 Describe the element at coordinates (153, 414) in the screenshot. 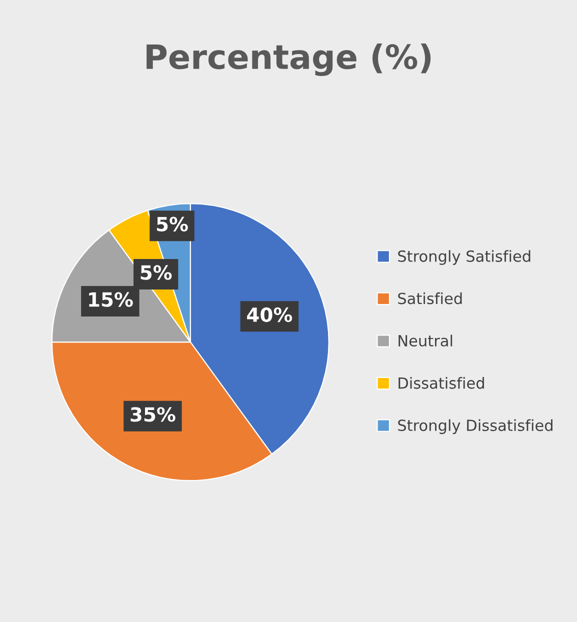

I see `data-label: 35%` at that location.